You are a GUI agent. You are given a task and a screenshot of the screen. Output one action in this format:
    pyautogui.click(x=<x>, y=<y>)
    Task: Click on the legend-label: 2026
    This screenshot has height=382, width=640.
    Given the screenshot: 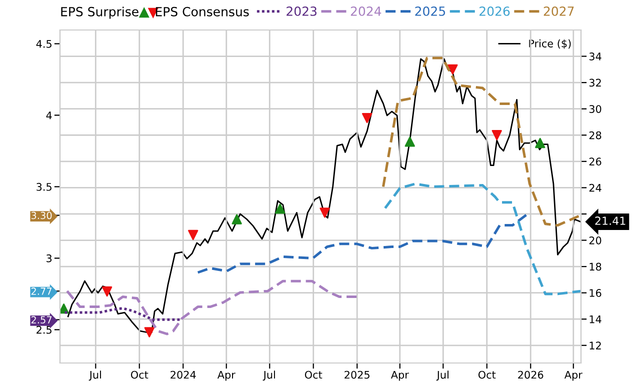 What is the action you would take?
    pyautogui.click(x=495, y=11)
    